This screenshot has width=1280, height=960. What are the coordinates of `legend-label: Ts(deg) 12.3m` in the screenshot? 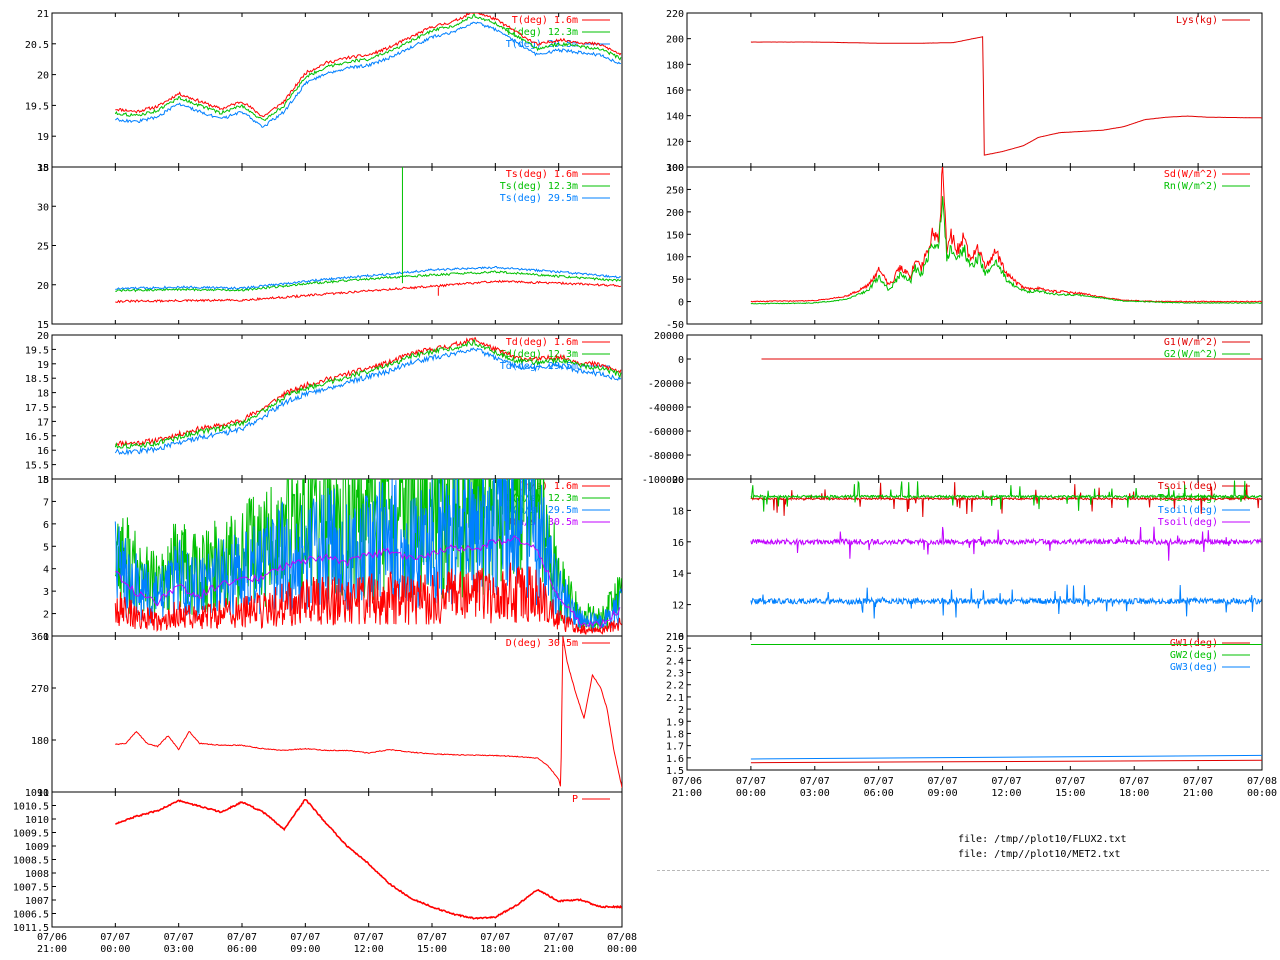 It's located at (539, 186).